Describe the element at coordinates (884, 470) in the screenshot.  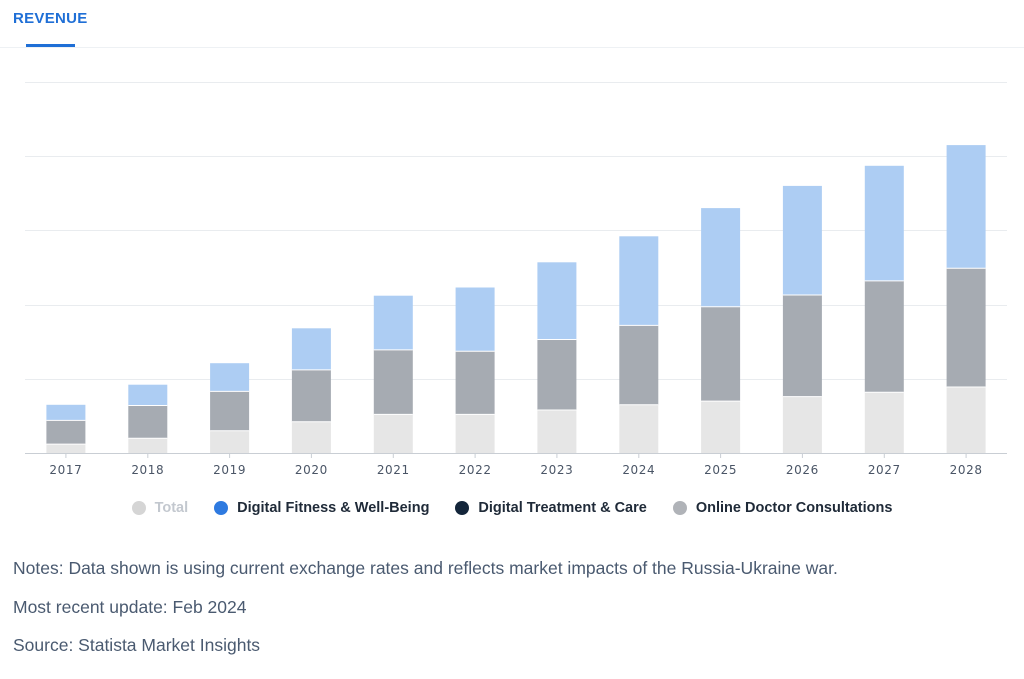
I see `x-tick-label: 2027` at that location.